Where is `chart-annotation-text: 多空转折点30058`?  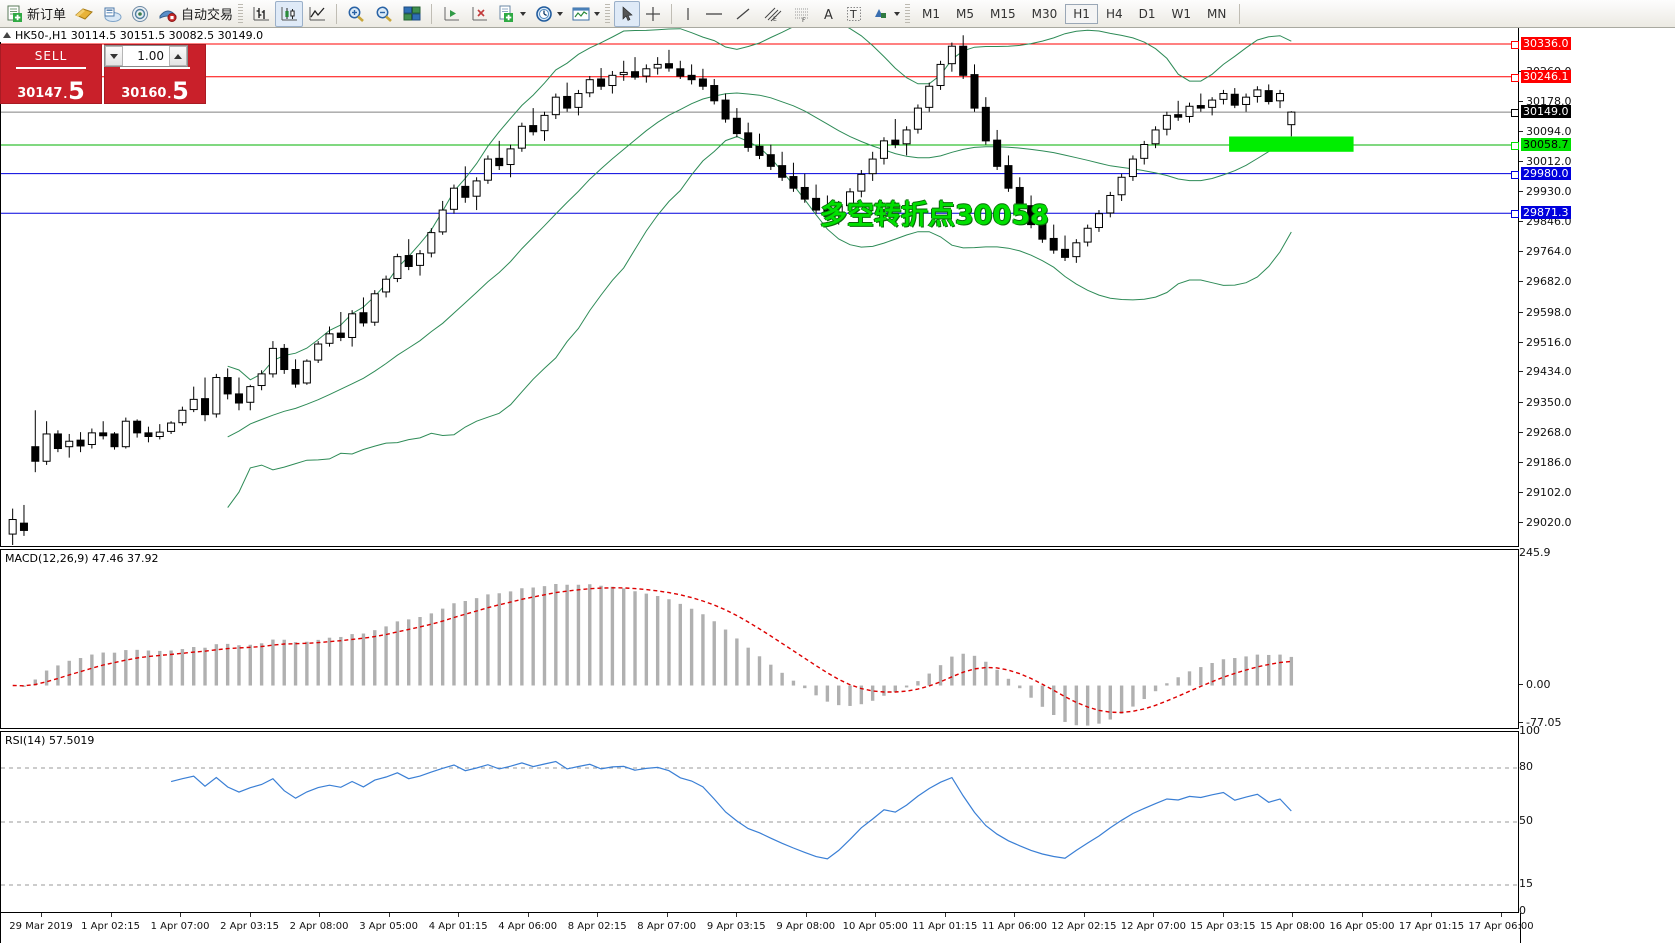 chart-annotation-text: 多空转折点30058 is located at coordinates (934, 215).